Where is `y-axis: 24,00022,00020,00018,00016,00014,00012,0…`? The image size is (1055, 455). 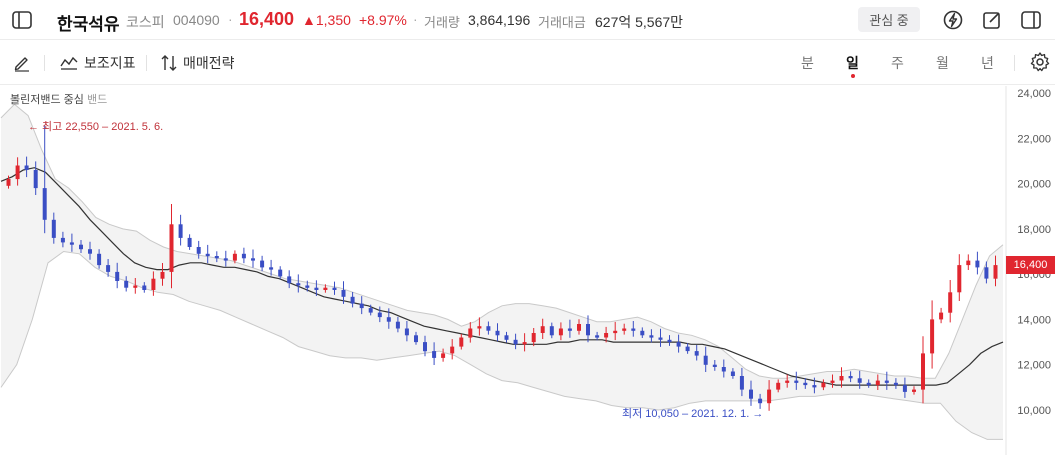
y-axis: 24,00022,00020,00018,00016,00014,00012,0… is located at coordinates (1034, 252).